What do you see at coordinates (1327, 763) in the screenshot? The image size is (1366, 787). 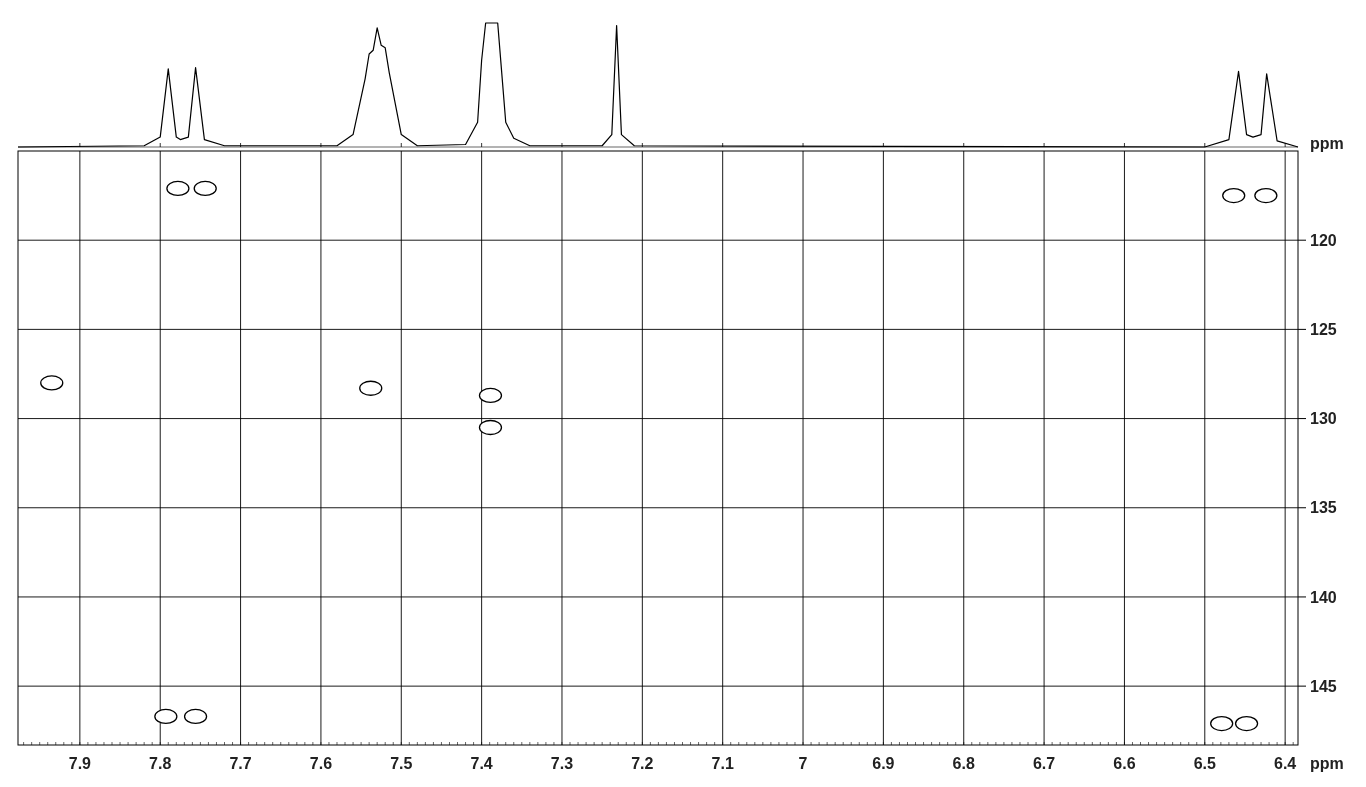 I see `x-axis-title: ppm` at bounding box center [1327, 763].